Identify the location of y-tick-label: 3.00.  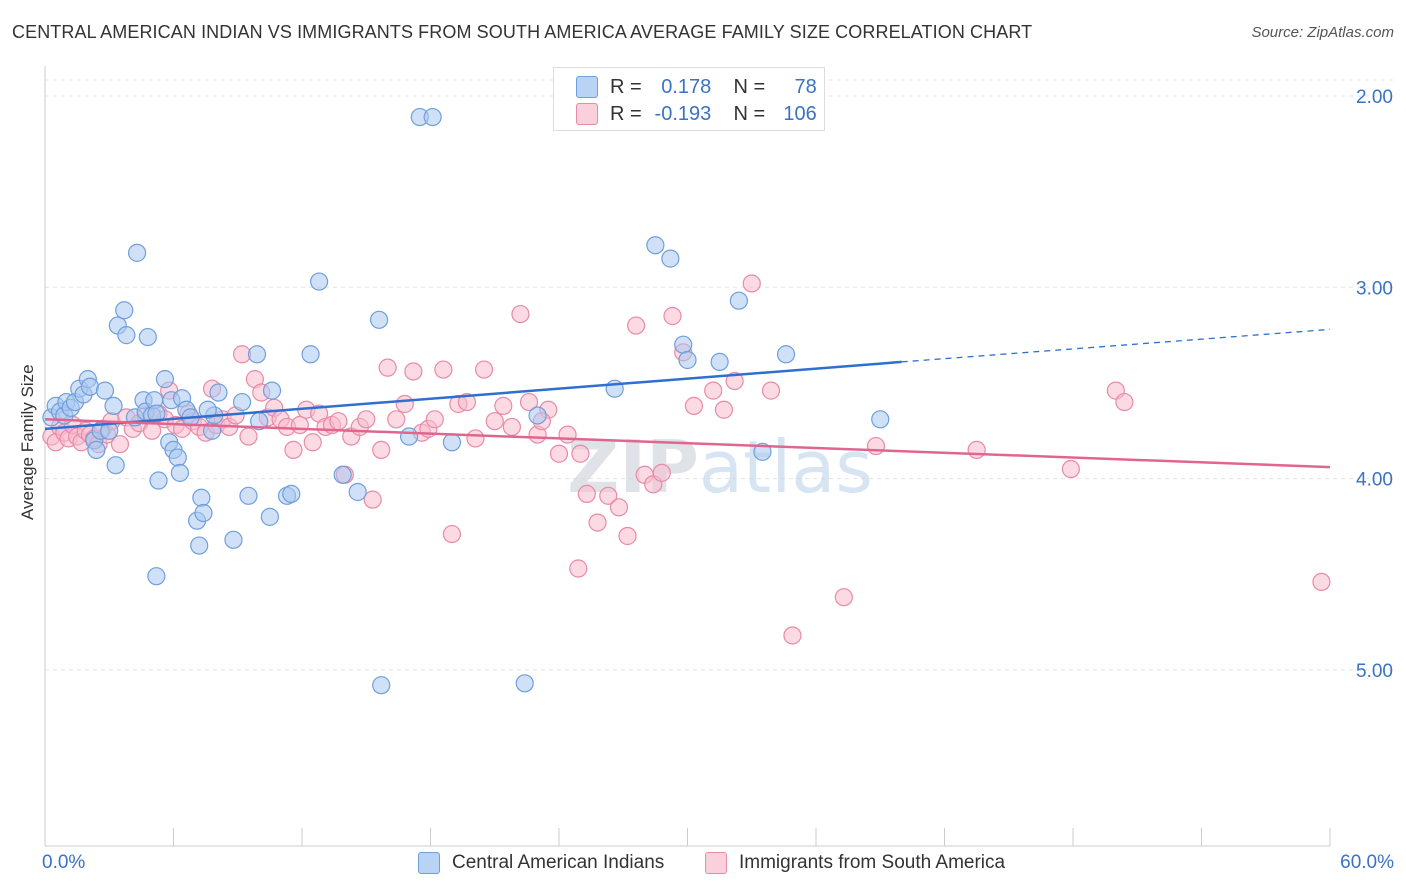
(1374, 288).